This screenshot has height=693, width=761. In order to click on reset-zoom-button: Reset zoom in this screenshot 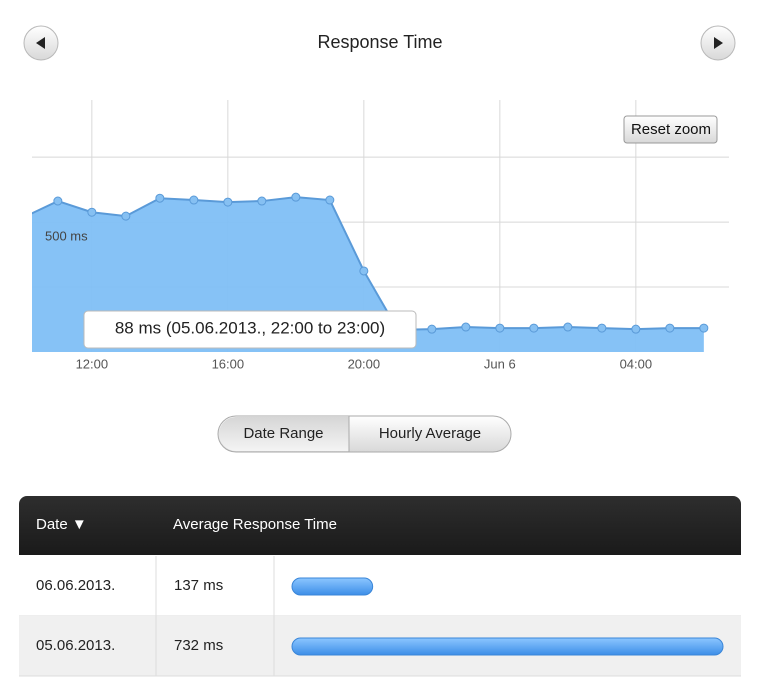, I will do `click(670, 129)`.